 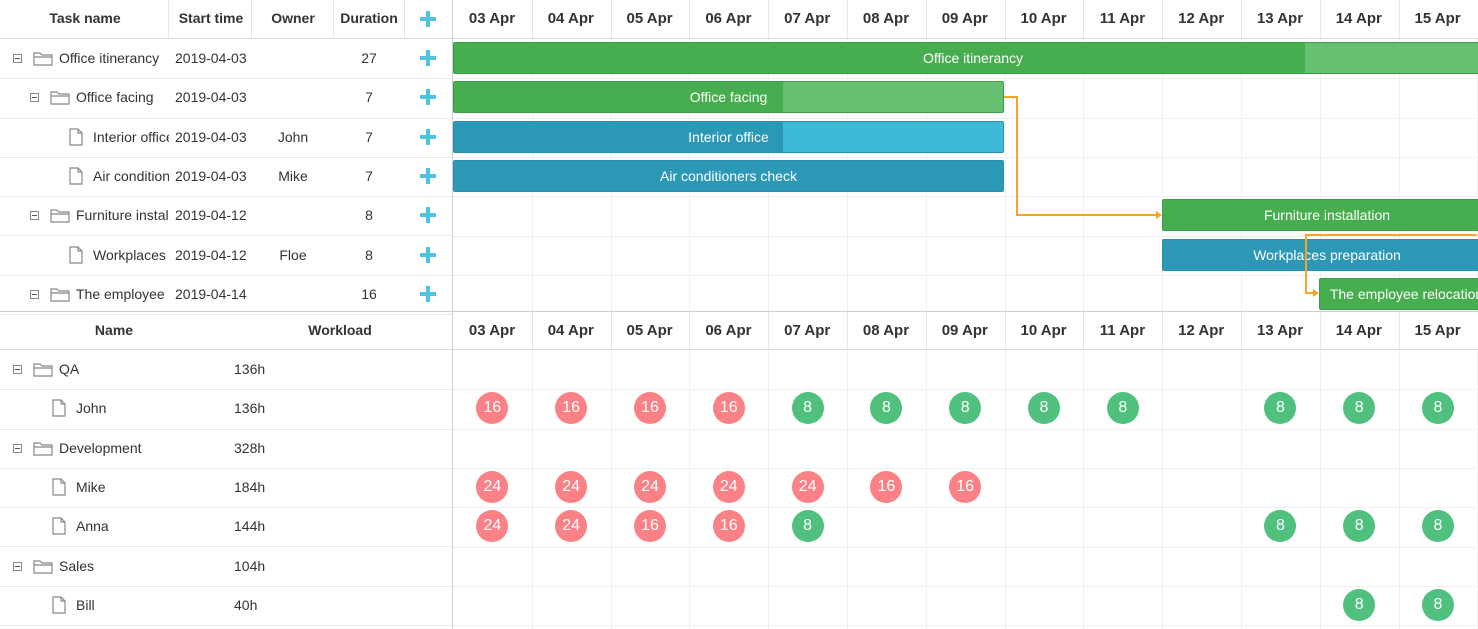 What do you see at coordinates (250, 408) in the screenshot?
I see `resource-workload: 136h` at bounding box center [250, 408].